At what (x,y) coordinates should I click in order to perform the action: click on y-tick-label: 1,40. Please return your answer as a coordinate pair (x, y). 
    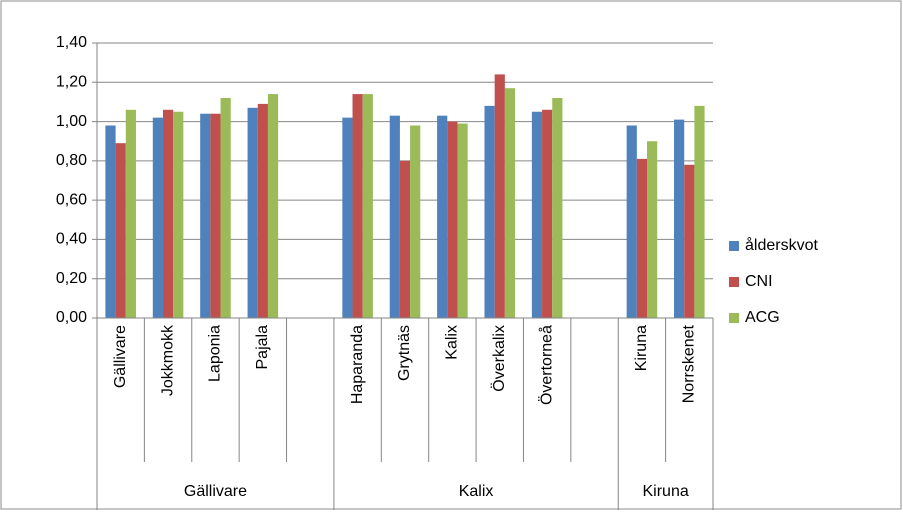
    Looking at the image, I should click on (71, 42).